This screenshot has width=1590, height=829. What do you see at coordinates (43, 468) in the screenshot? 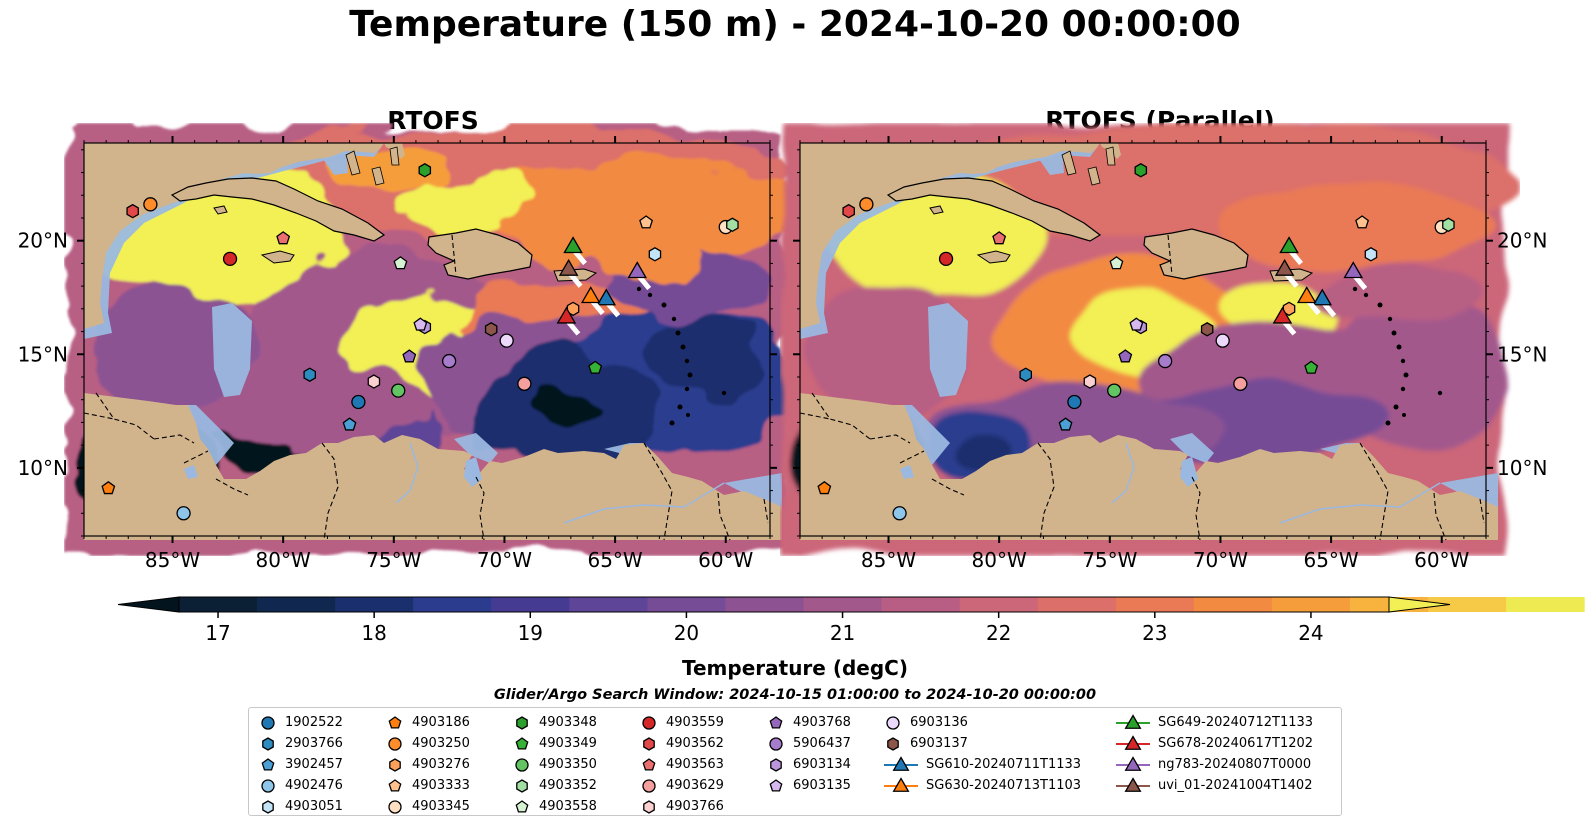
I see `latitude-tick-label-left: 10°N` at bounding box center [43, 468].